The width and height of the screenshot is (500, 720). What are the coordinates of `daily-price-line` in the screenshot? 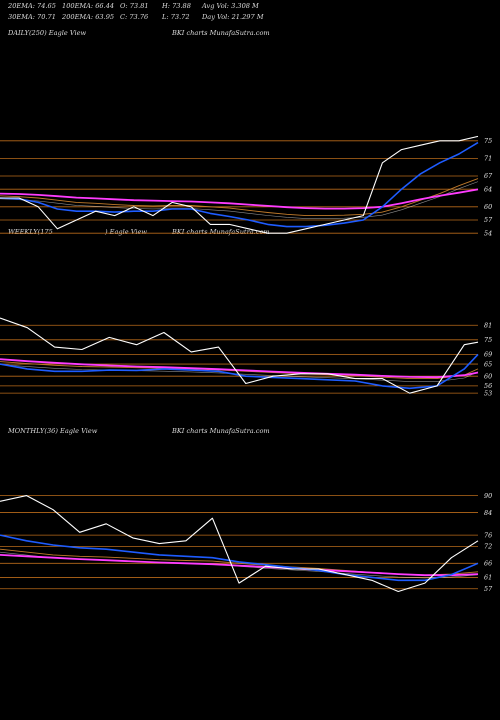 It's located at (239, 184).